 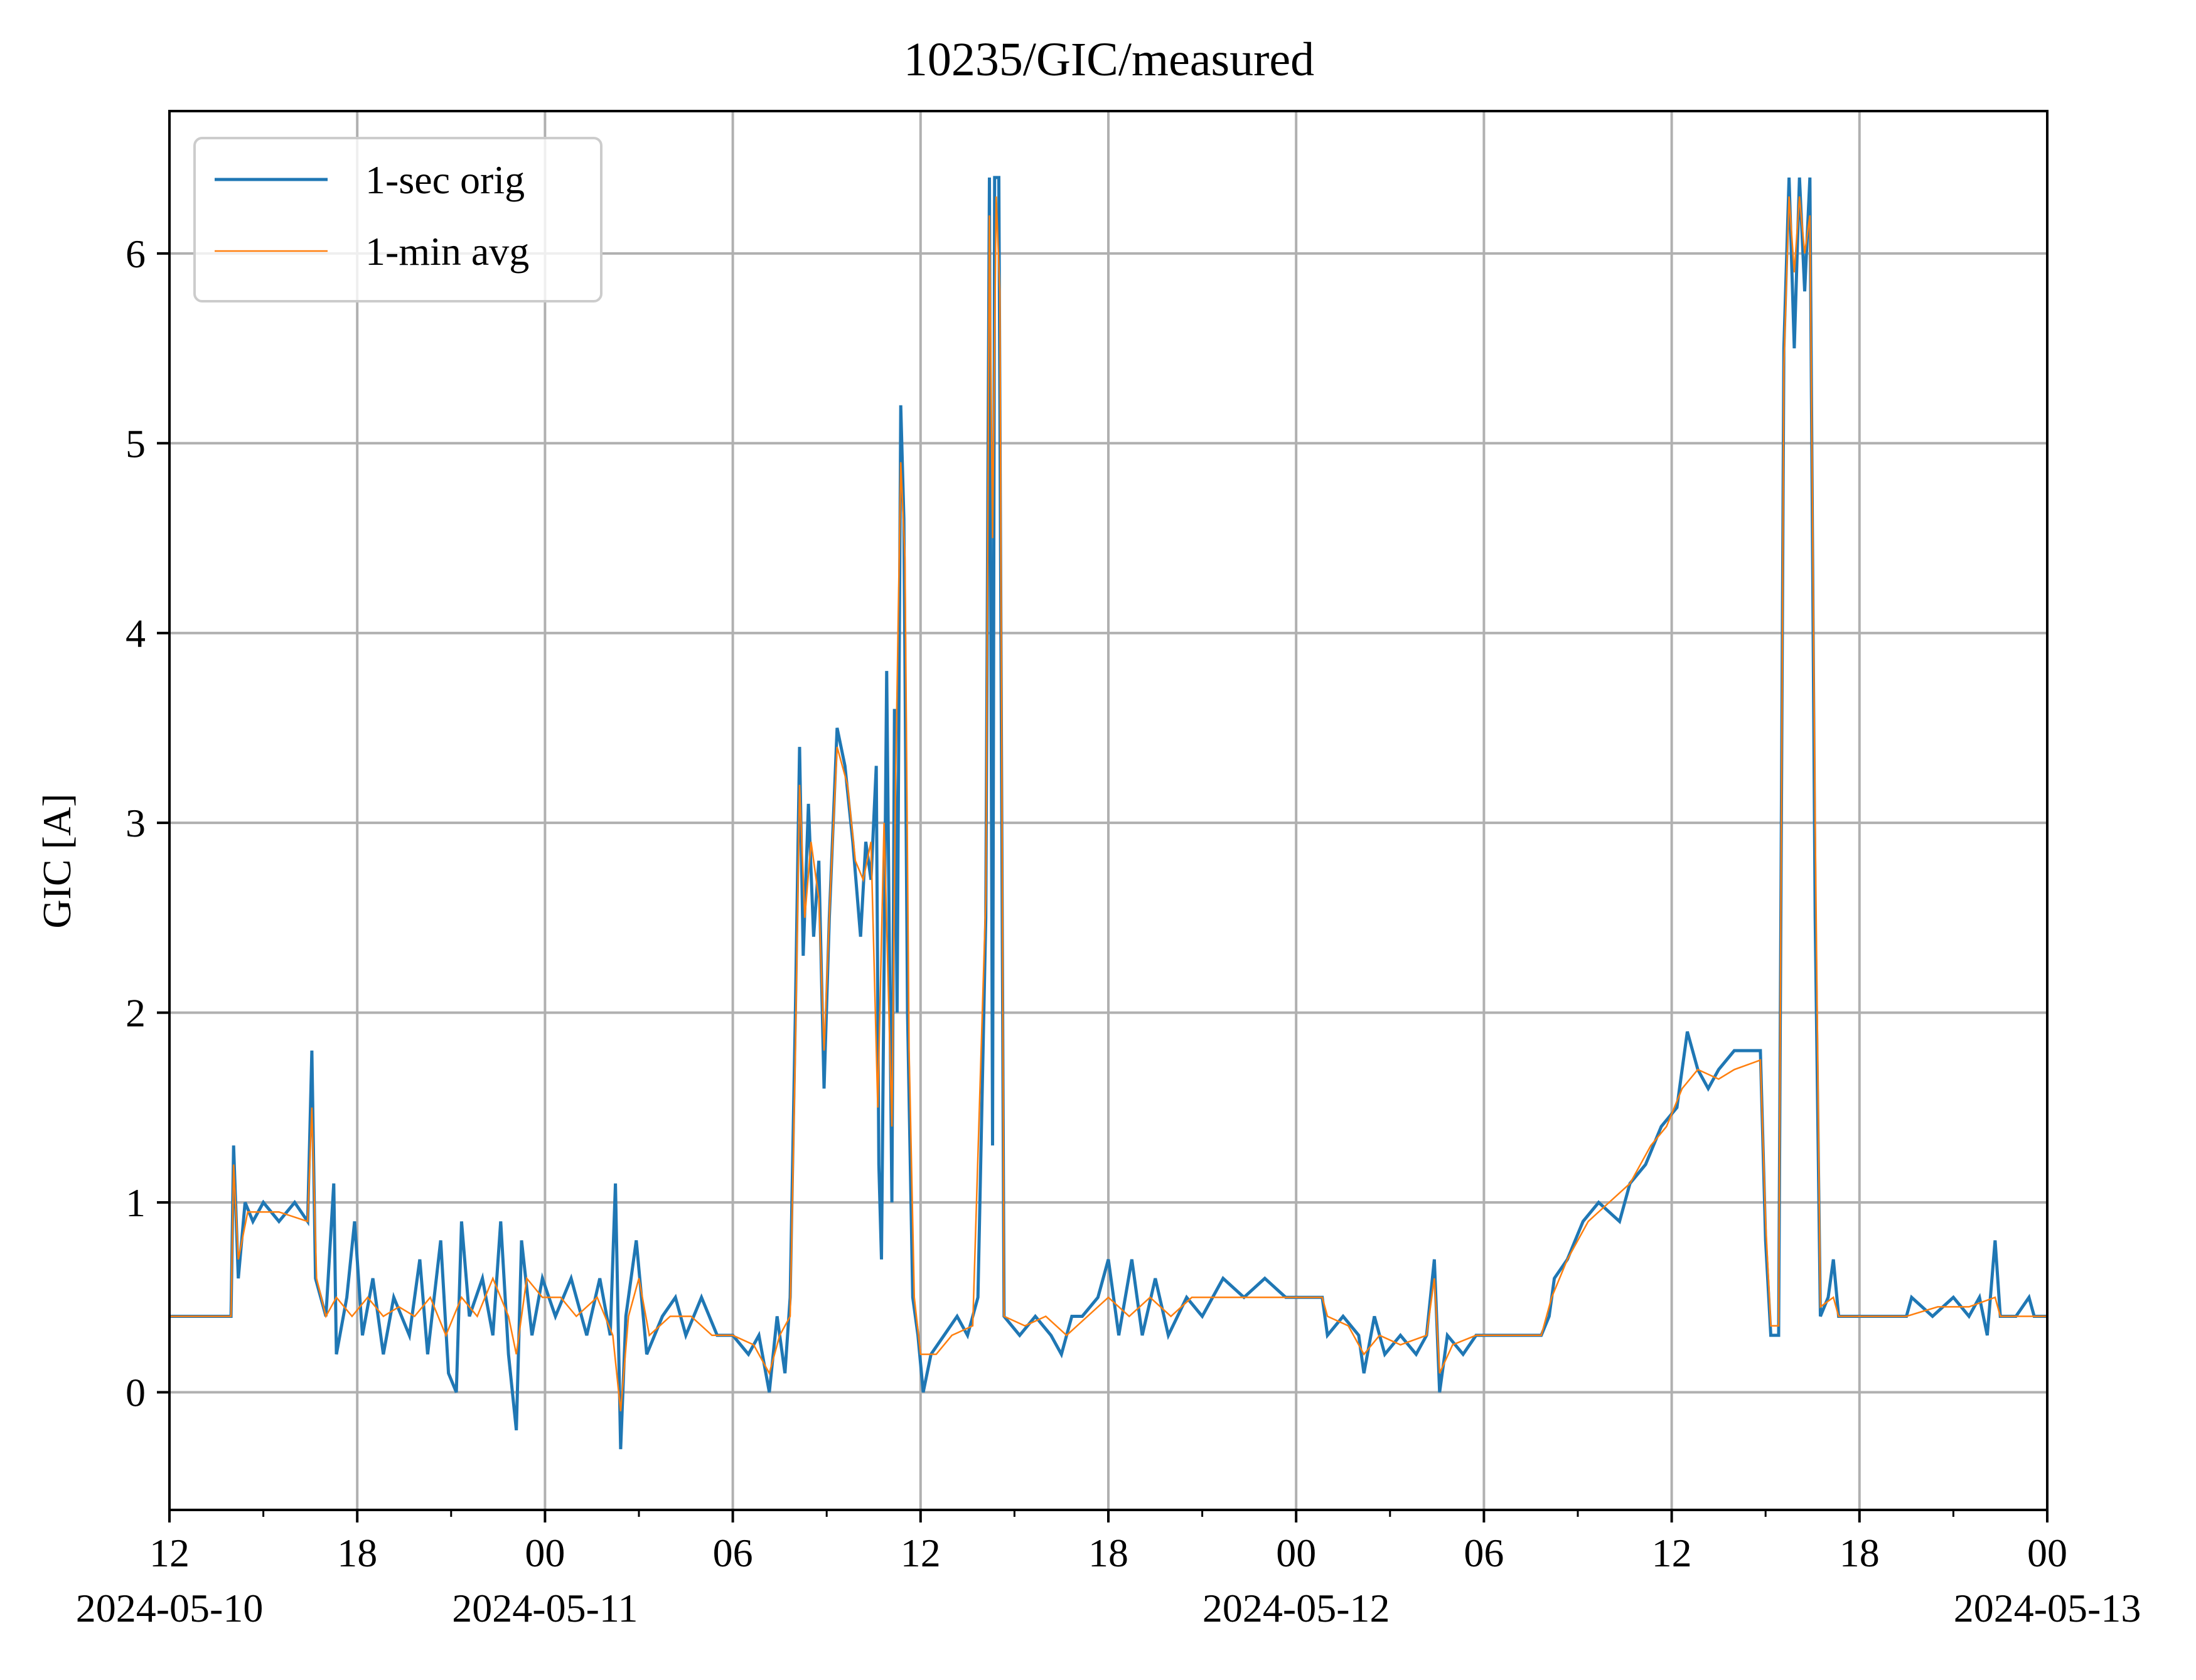 What do you see at coordinates (398, 219) in the screenshot?
I see `legend: 1-sec orig 1-min avg` at bounding box center [398, 219].